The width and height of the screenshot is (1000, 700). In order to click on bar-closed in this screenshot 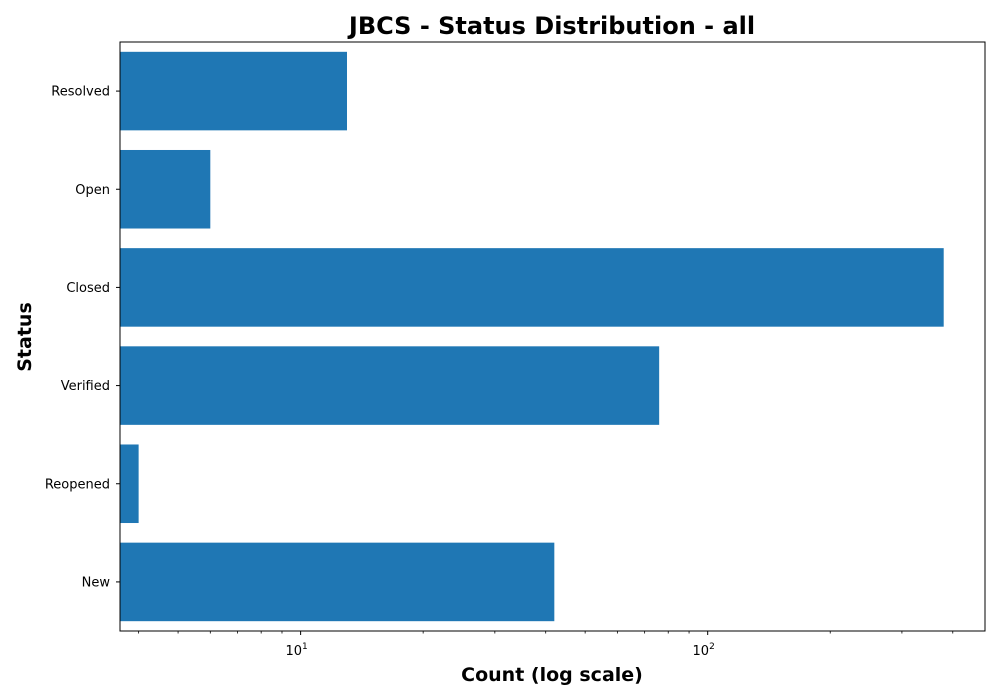, I will do `click(532, 287)`.